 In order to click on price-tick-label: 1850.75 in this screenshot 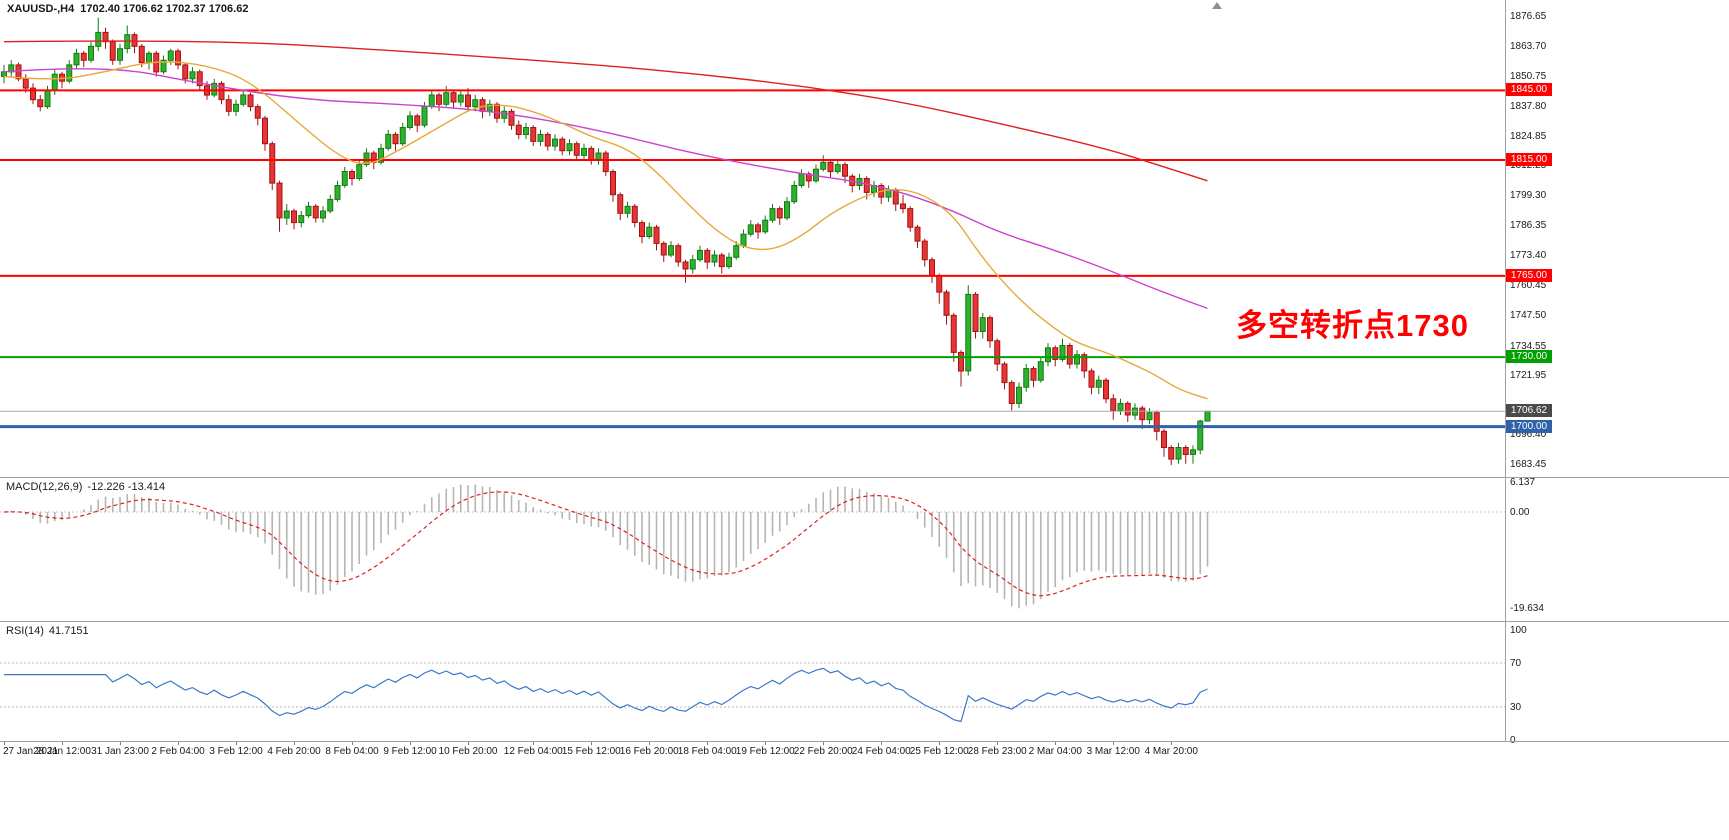, I will do `click(1528, 77)`.